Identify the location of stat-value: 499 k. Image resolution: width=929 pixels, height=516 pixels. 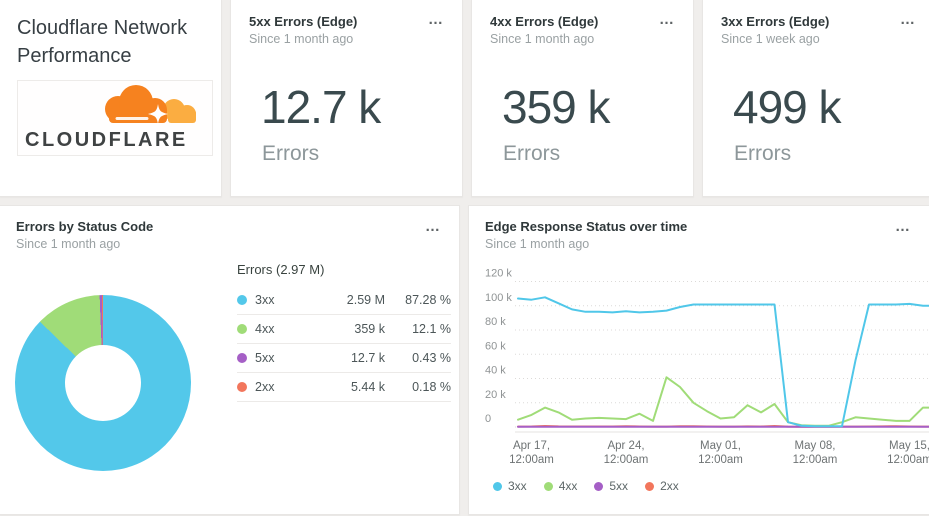
(787, 107).